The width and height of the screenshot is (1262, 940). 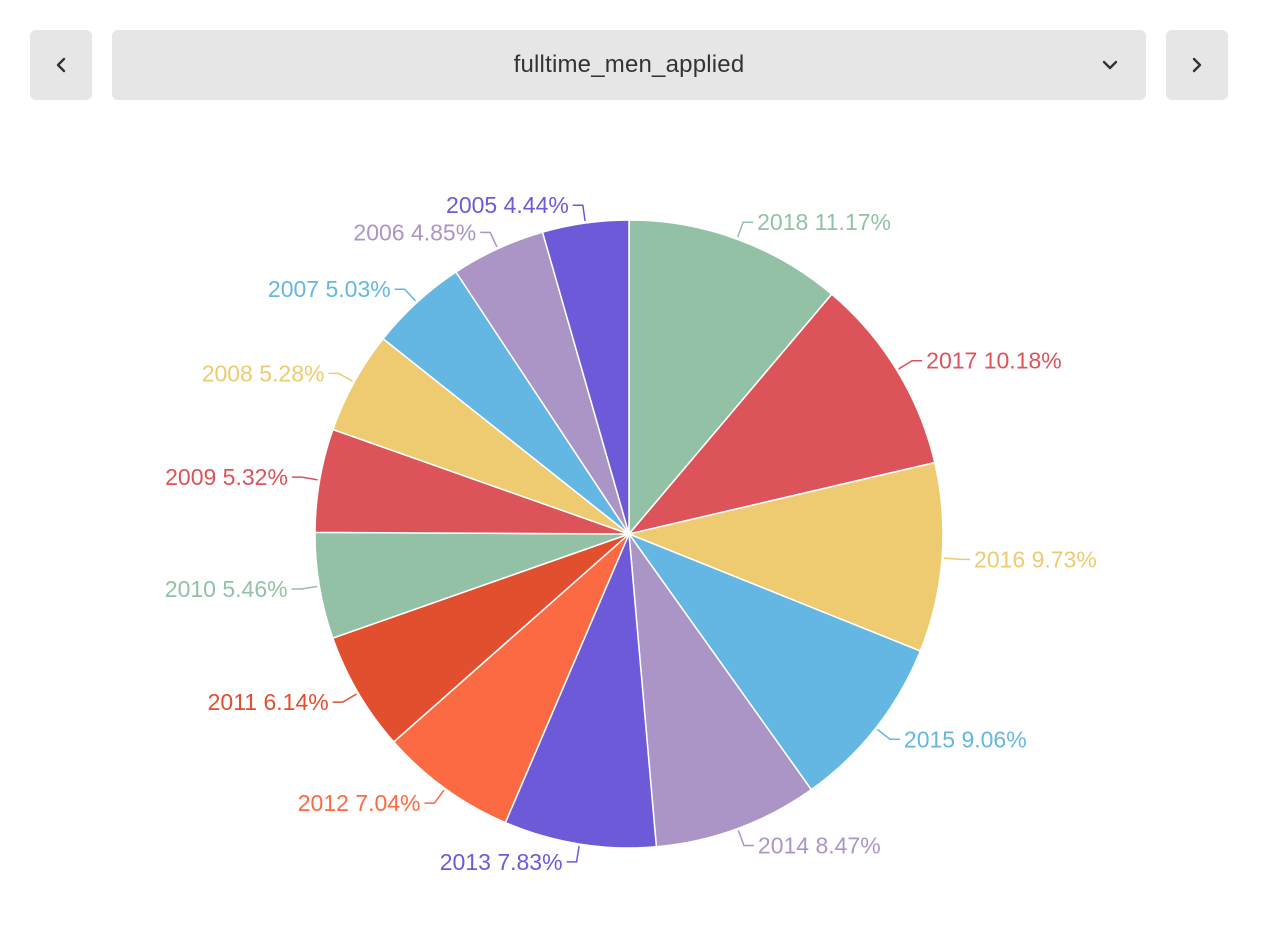 What do you see at coordinates (1035, 559) in the screenshot?
I see `slice-label-2016: 2016 9.73%` at bounding box center [1035, 559].